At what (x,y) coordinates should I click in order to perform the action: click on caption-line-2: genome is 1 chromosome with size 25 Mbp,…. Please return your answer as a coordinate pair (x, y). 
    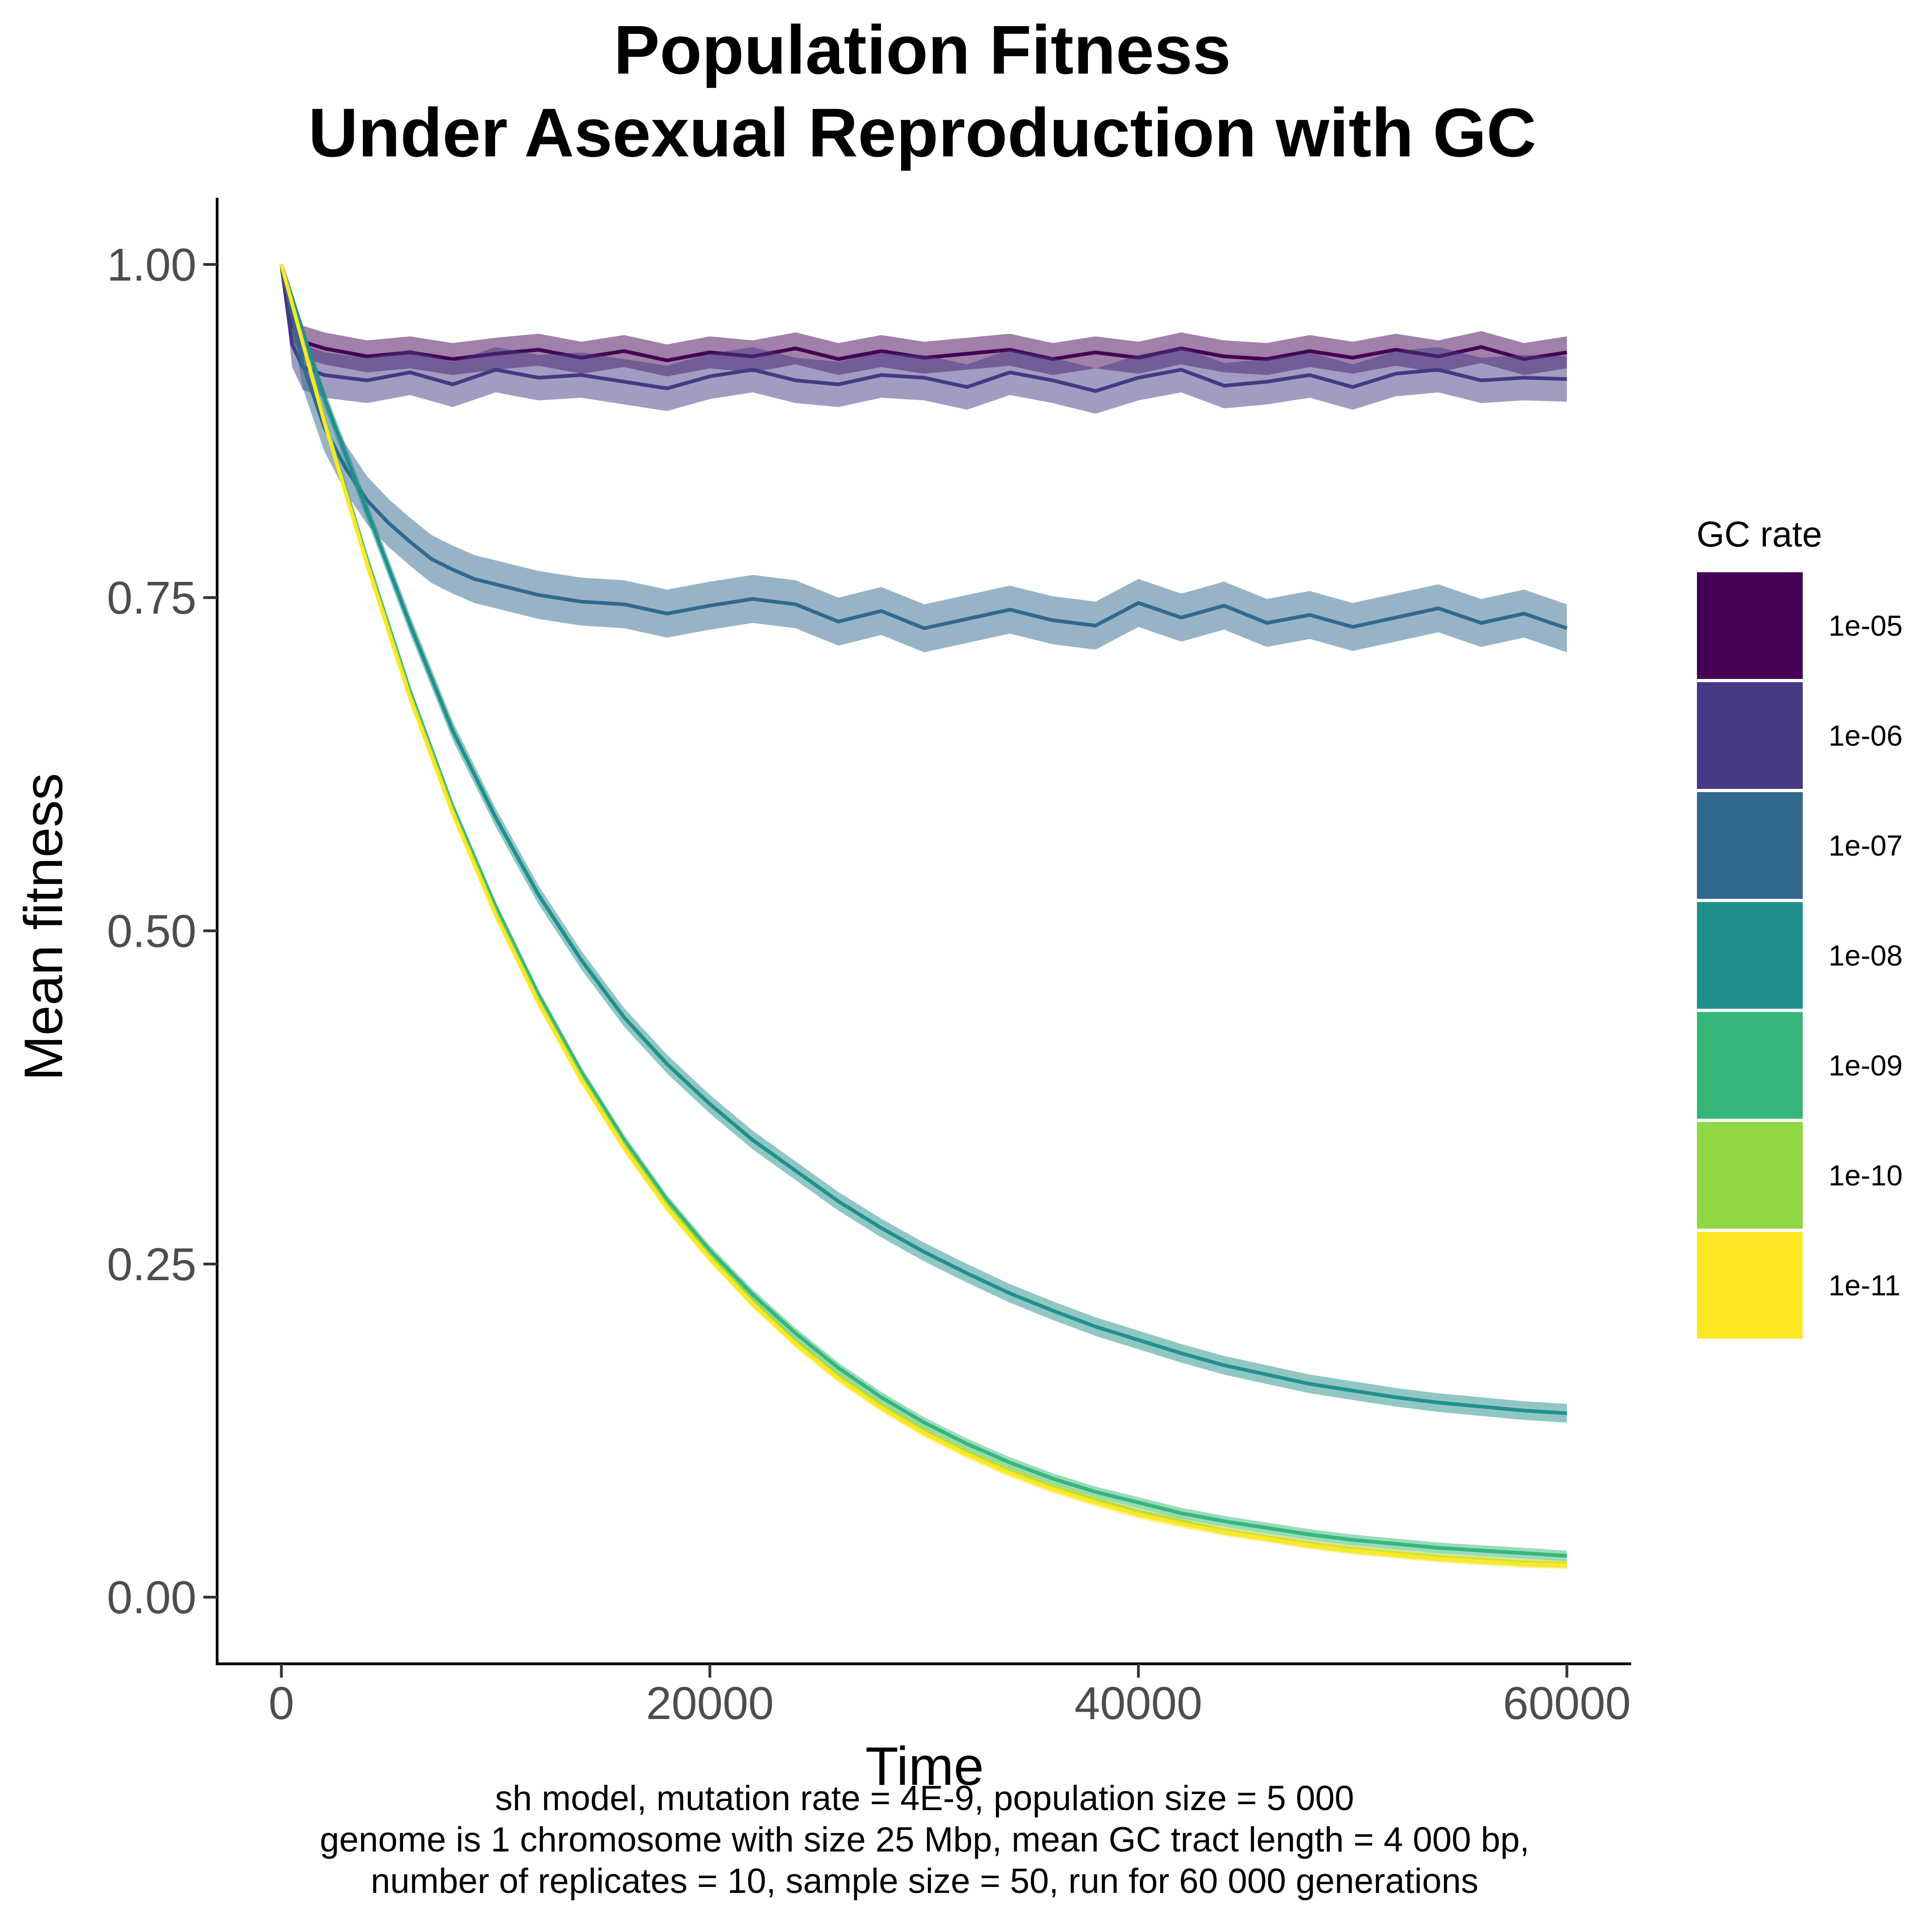
    Looking at the image, I should click on (925, 1839).